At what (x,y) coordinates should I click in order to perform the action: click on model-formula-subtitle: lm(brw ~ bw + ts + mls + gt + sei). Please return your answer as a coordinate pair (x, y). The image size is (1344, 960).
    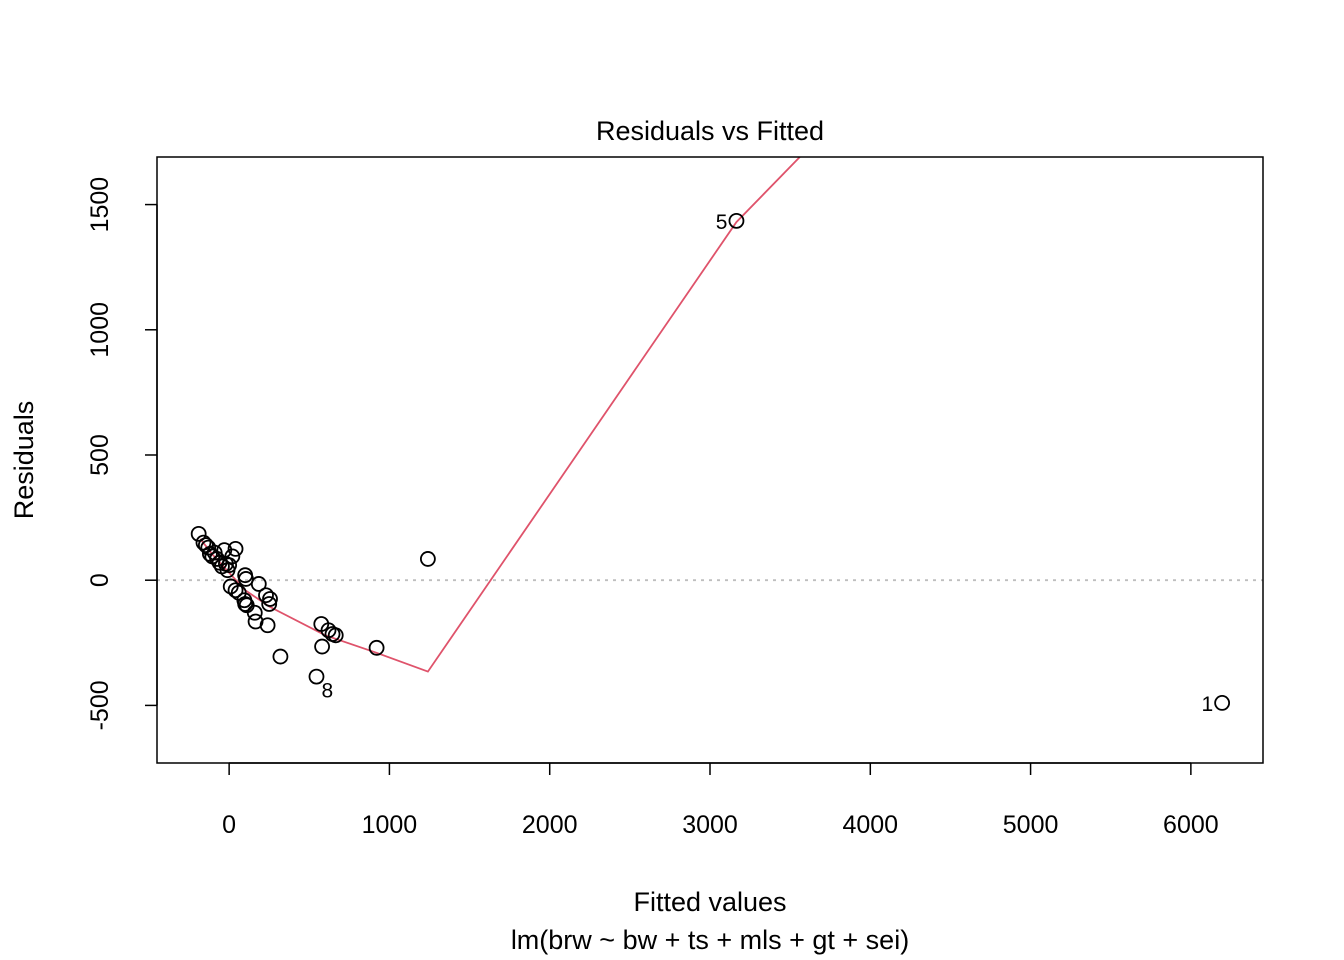
    Looking at the image, I should click on (710, 940).